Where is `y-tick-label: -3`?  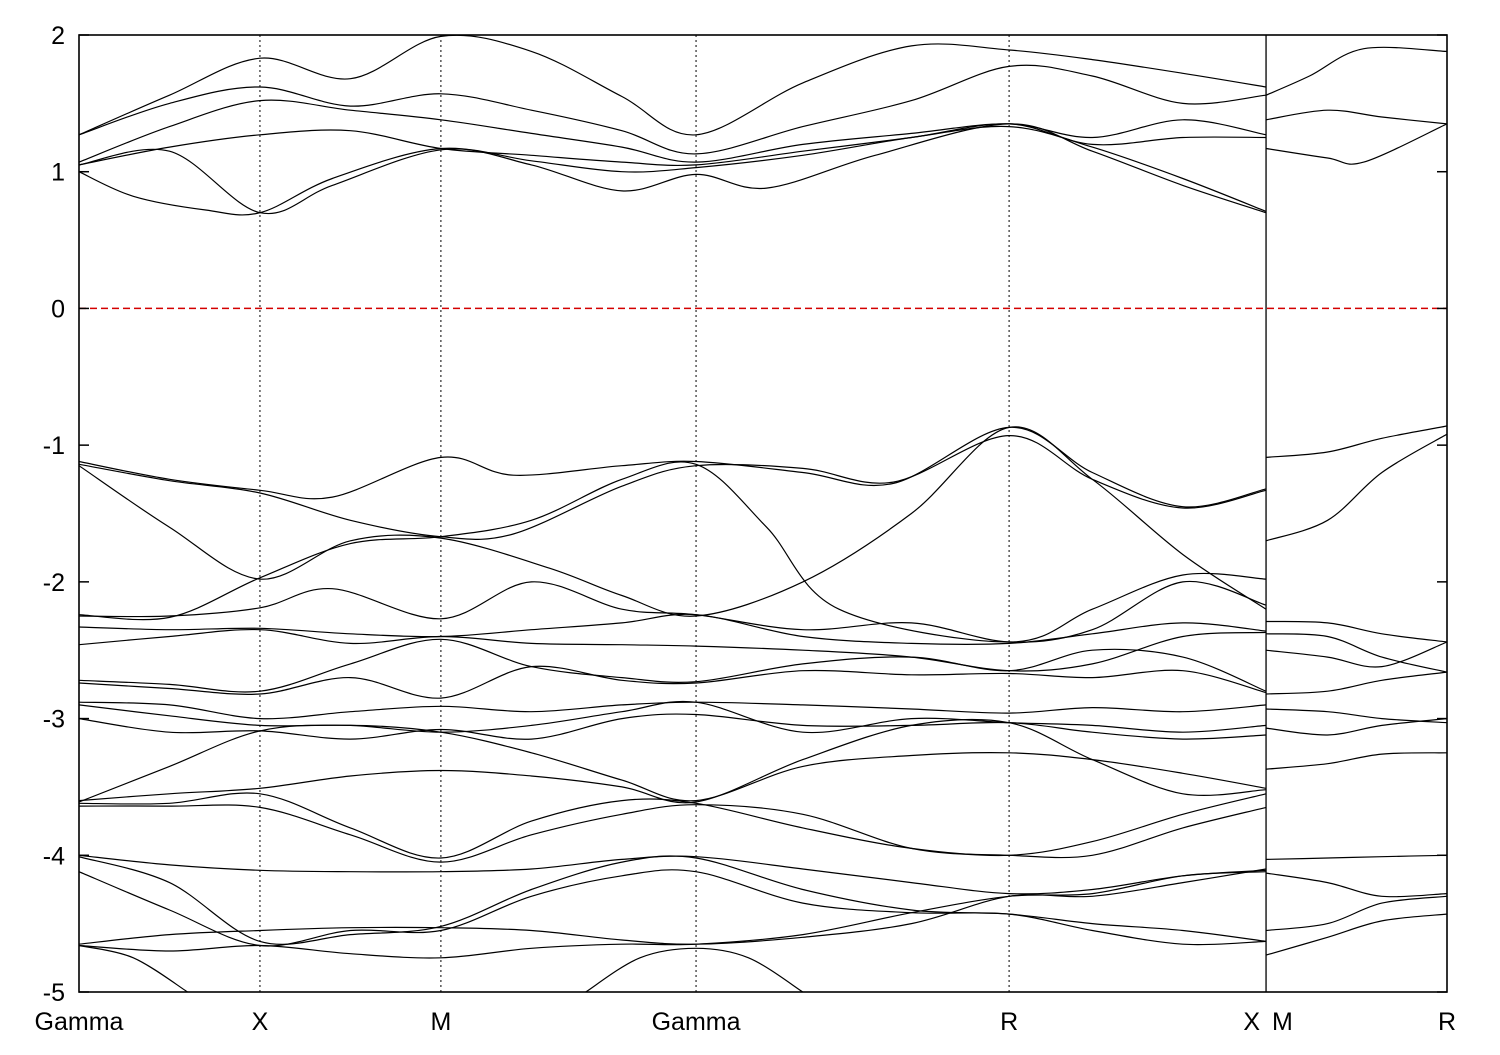
y-tick-label: -3 is located at coordinates (54, 720).